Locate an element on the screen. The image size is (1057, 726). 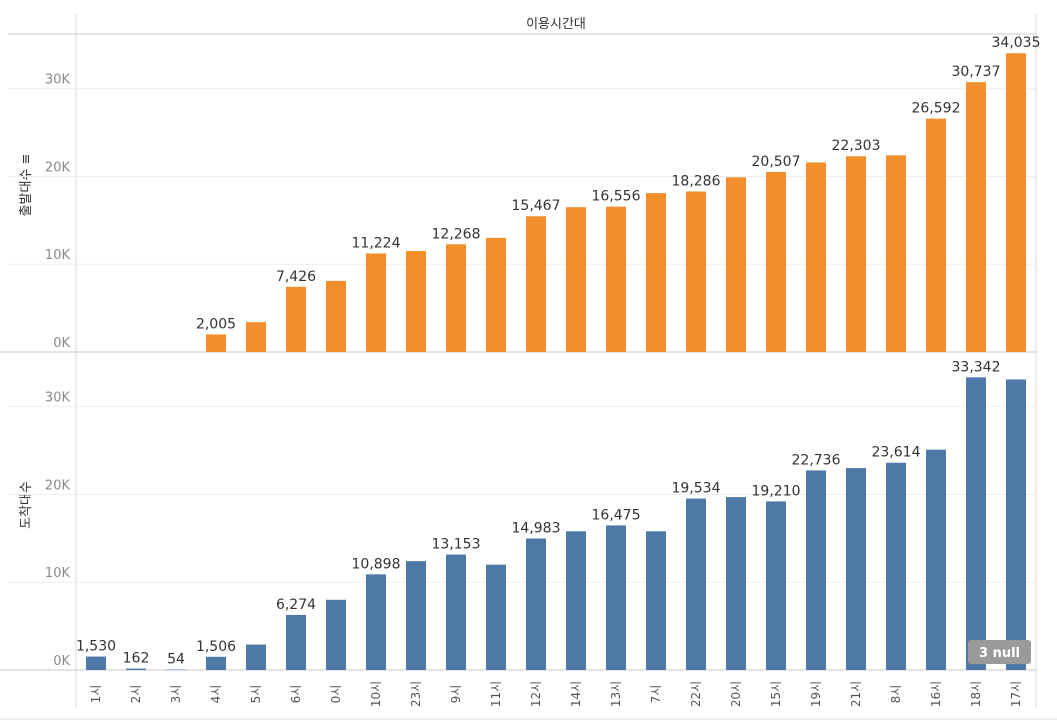
x-tick-label: 13시 is located at coordinates (616, 694).